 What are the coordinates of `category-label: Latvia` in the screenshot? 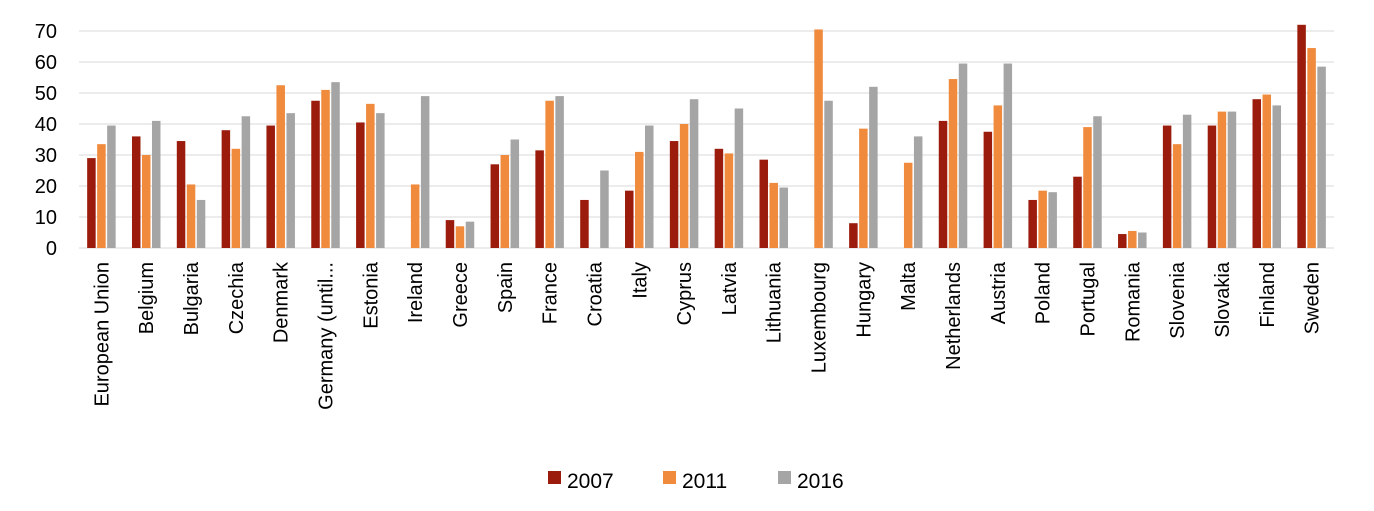 It's located at (730, 288).